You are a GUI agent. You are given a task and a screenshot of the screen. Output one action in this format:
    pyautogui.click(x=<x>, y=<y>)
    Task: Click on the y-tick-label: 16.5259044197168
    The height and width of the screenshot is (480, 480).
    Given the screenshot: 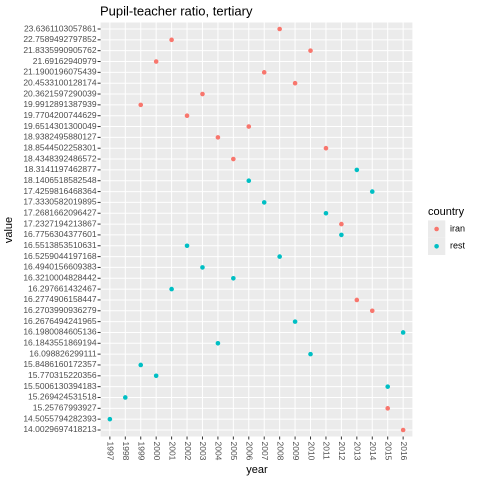 What is the action you would take?
    pyautogui.click(x=60, y=256)
    